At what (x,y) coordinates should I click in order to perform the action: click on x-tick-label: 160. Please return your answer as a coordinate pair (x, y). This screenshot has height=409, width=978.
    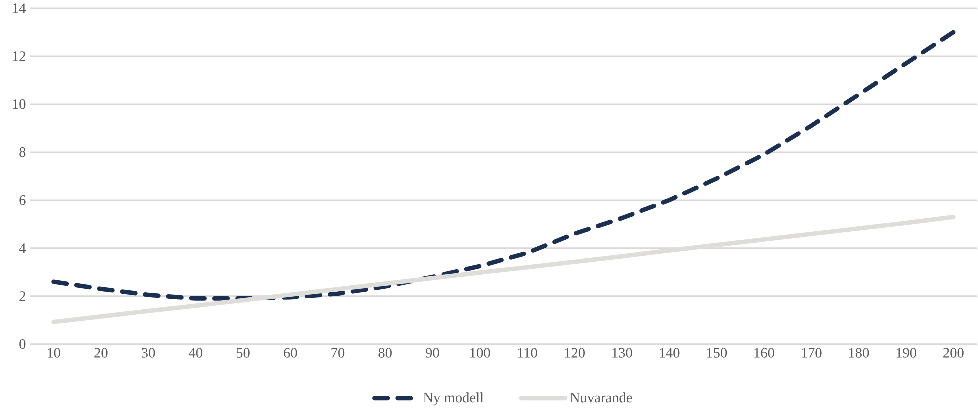
    Looking at the image, I should click on (764, 353).